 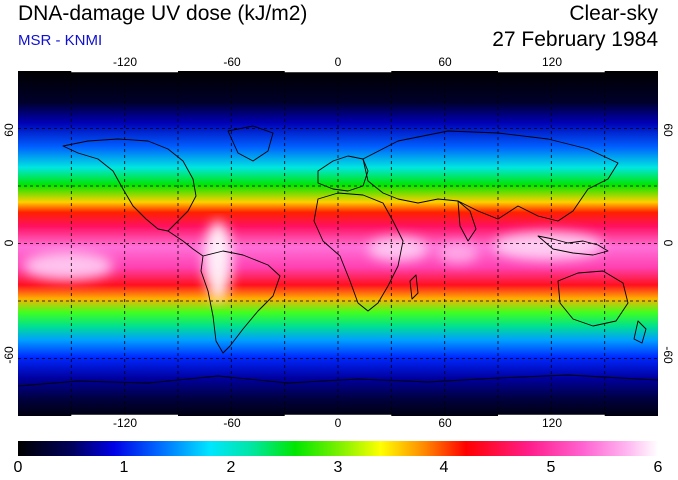 I want to click on greenland-coast, so click(x=250, y=143).